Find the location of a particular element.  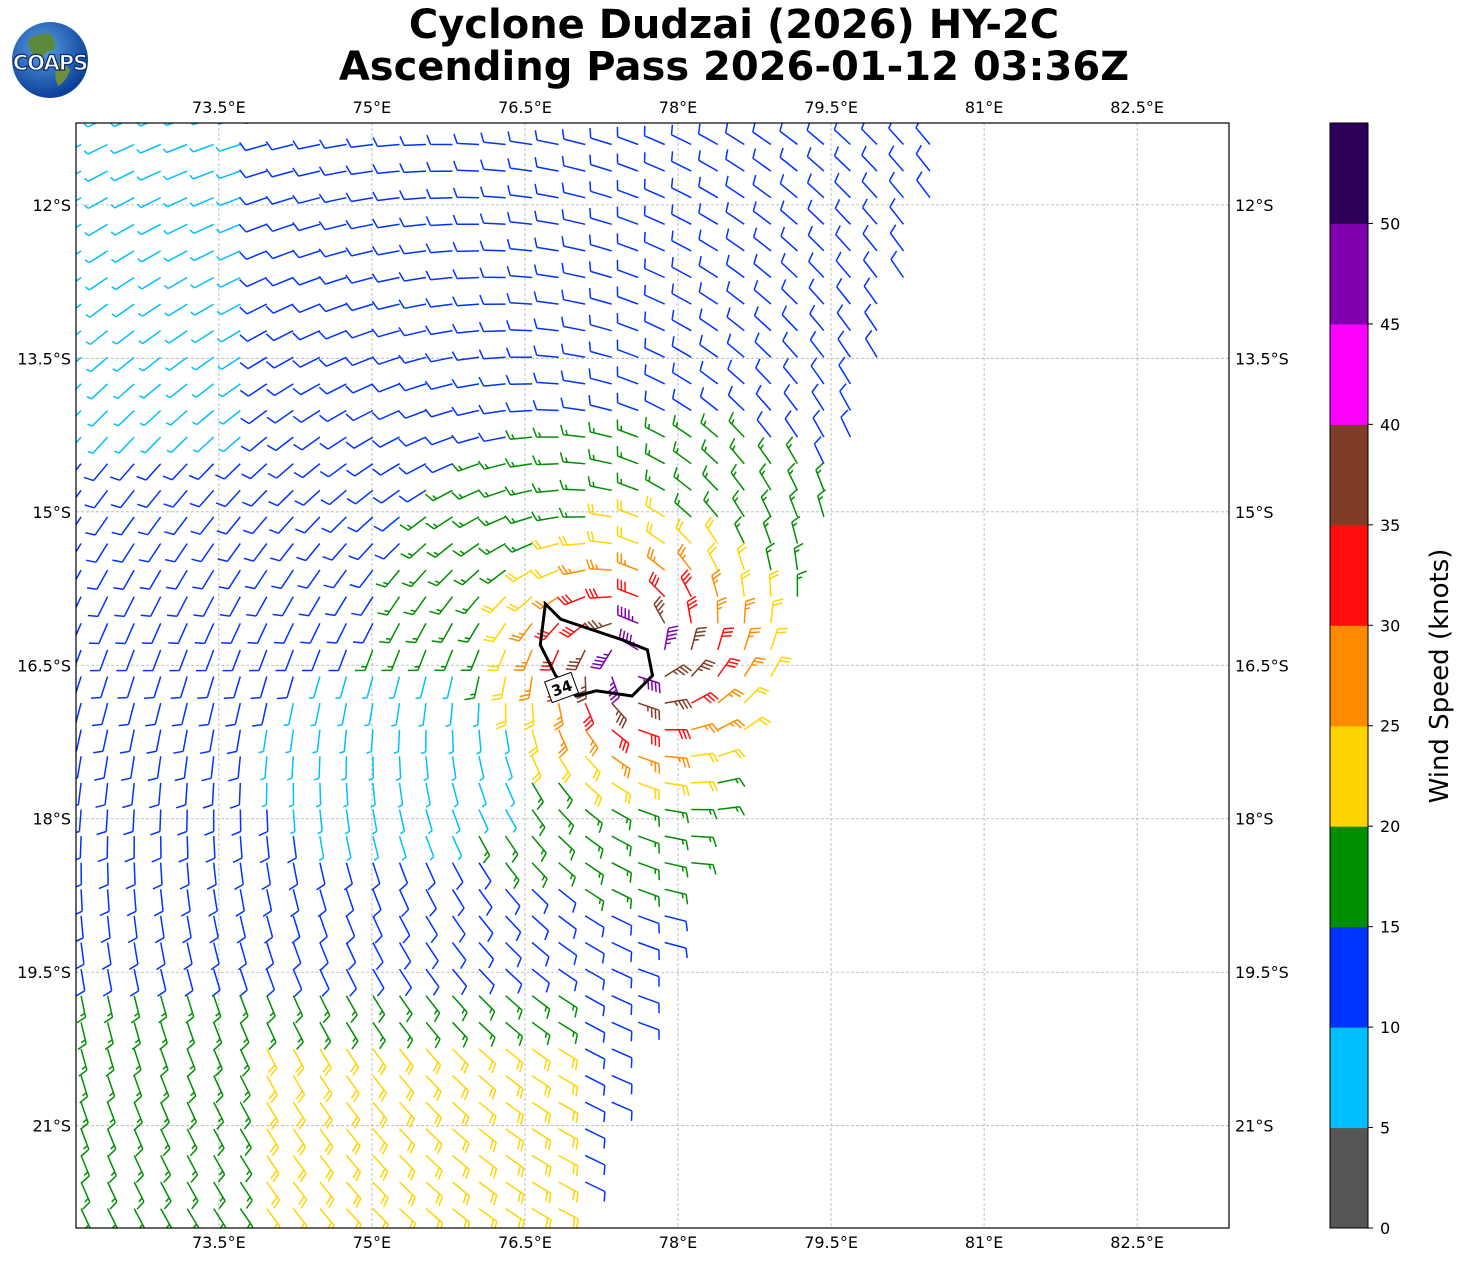

colorbar-swatch is located at coordinates (1349, 676).